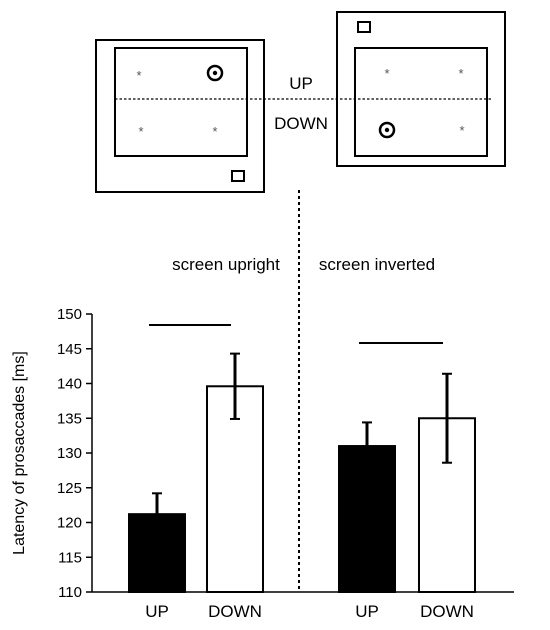  What do you see at coordinates (69, 418) in the screenshot?
I see `y-tick-label: 135` at bounding box center [69, 418].